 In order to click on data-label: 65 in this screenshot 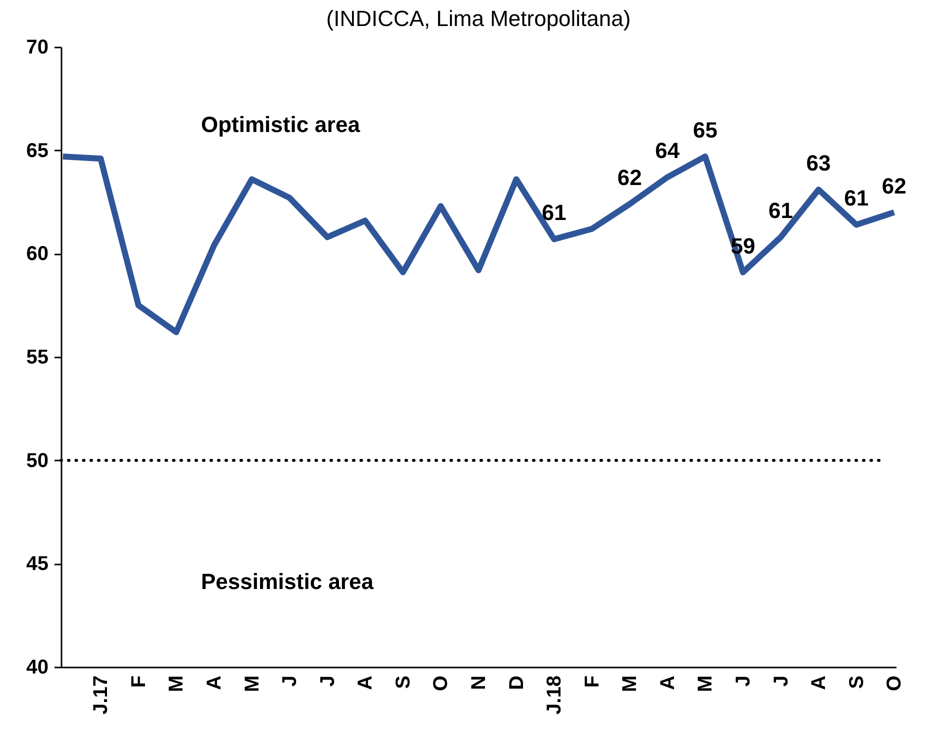, I will do `click(705, 130)`.